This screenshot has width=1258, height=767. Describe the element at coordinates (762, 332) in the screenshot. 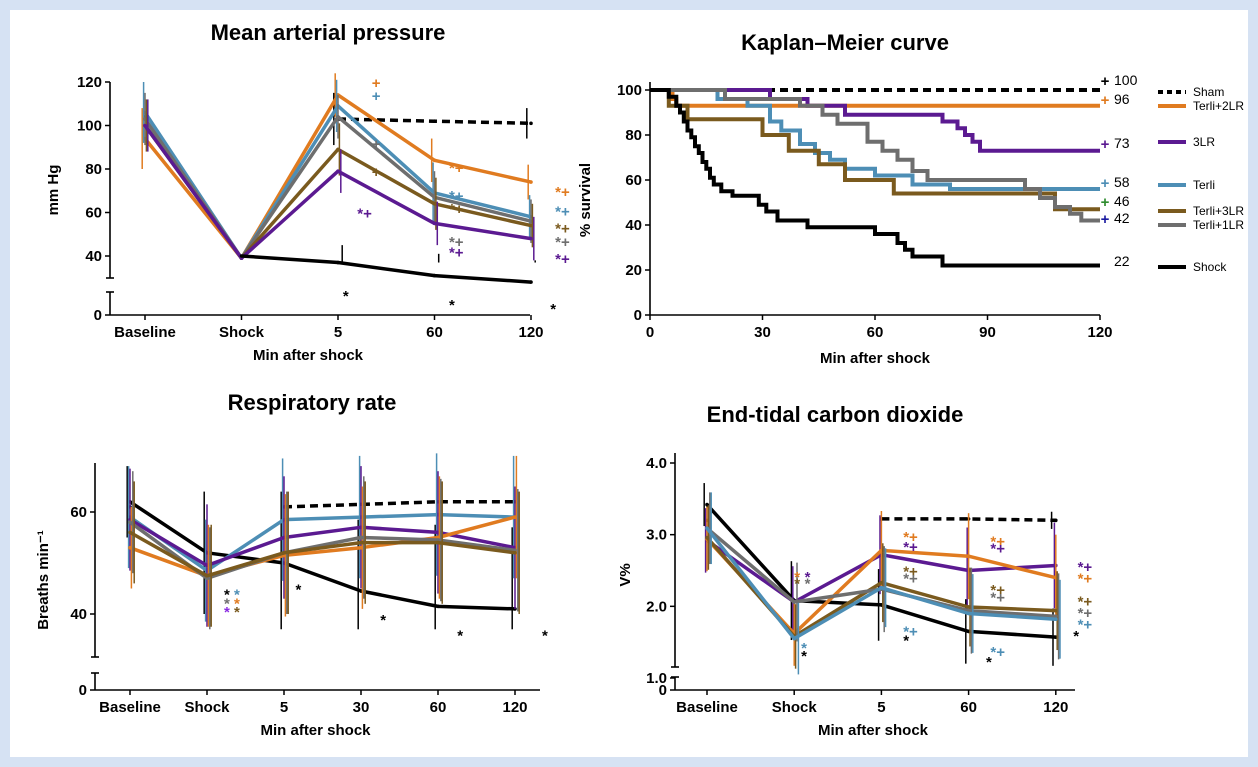

I see `km-xtick-label: 30` at that location.